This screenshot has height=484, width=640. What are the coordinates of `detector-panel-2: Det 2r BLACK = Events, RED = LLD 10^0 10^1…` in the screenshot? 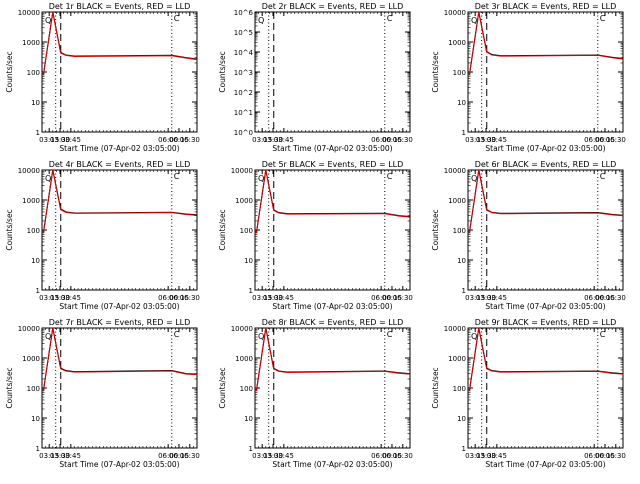 It's located at (315, 77).